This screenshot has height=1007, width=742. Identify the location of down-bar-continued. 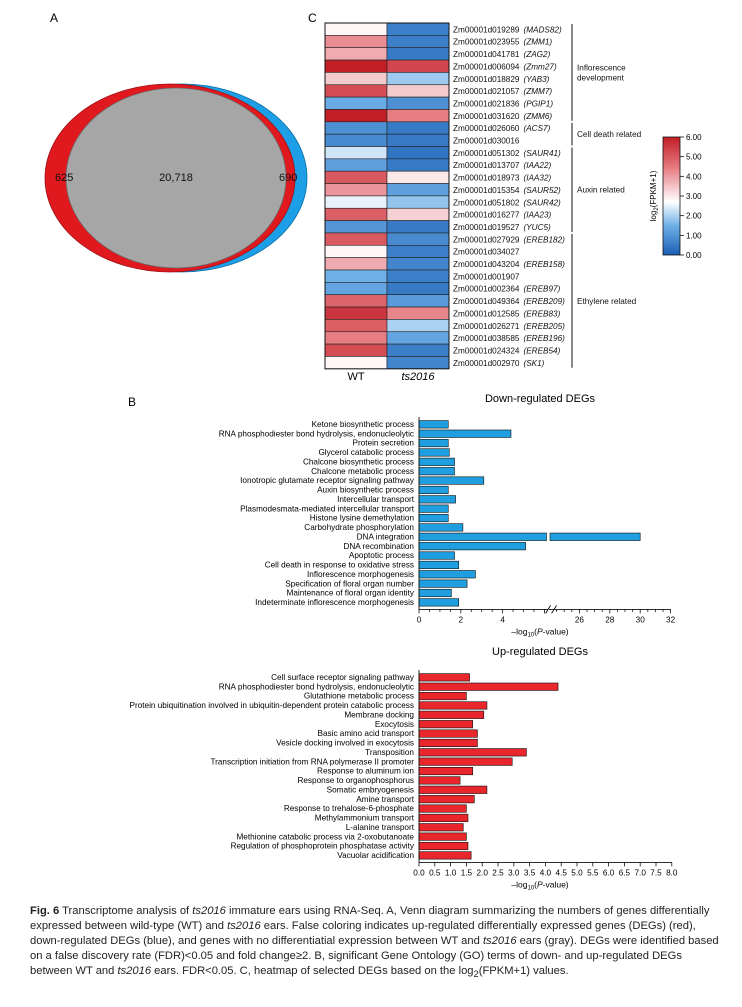
(595, 536).